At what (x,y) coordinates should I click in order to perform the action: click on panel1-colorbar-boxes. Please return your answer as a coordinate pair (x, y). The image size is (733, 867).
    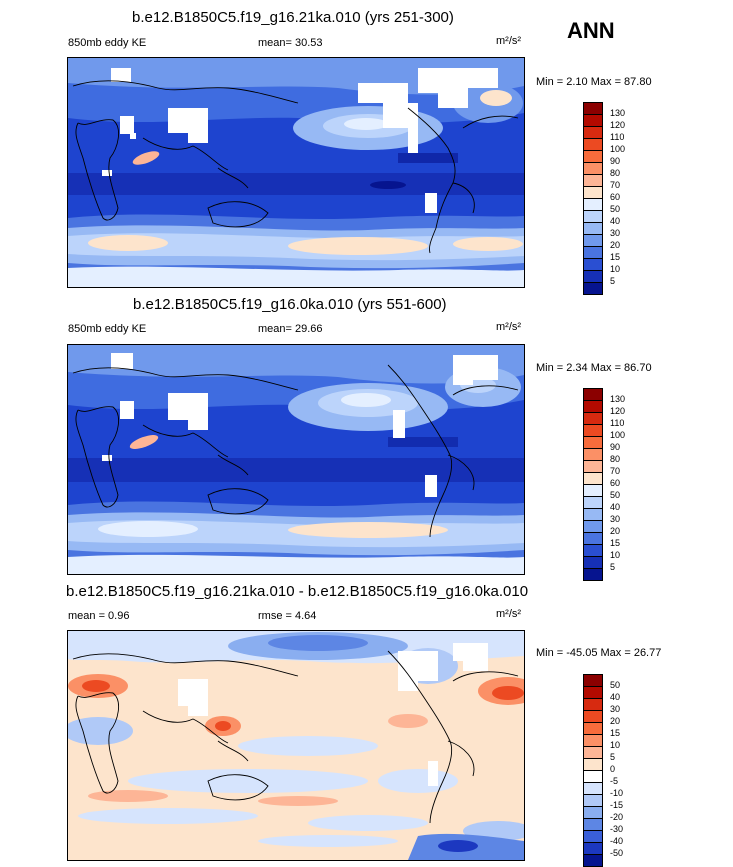
    Looking at the image, I should click on (593, 198).